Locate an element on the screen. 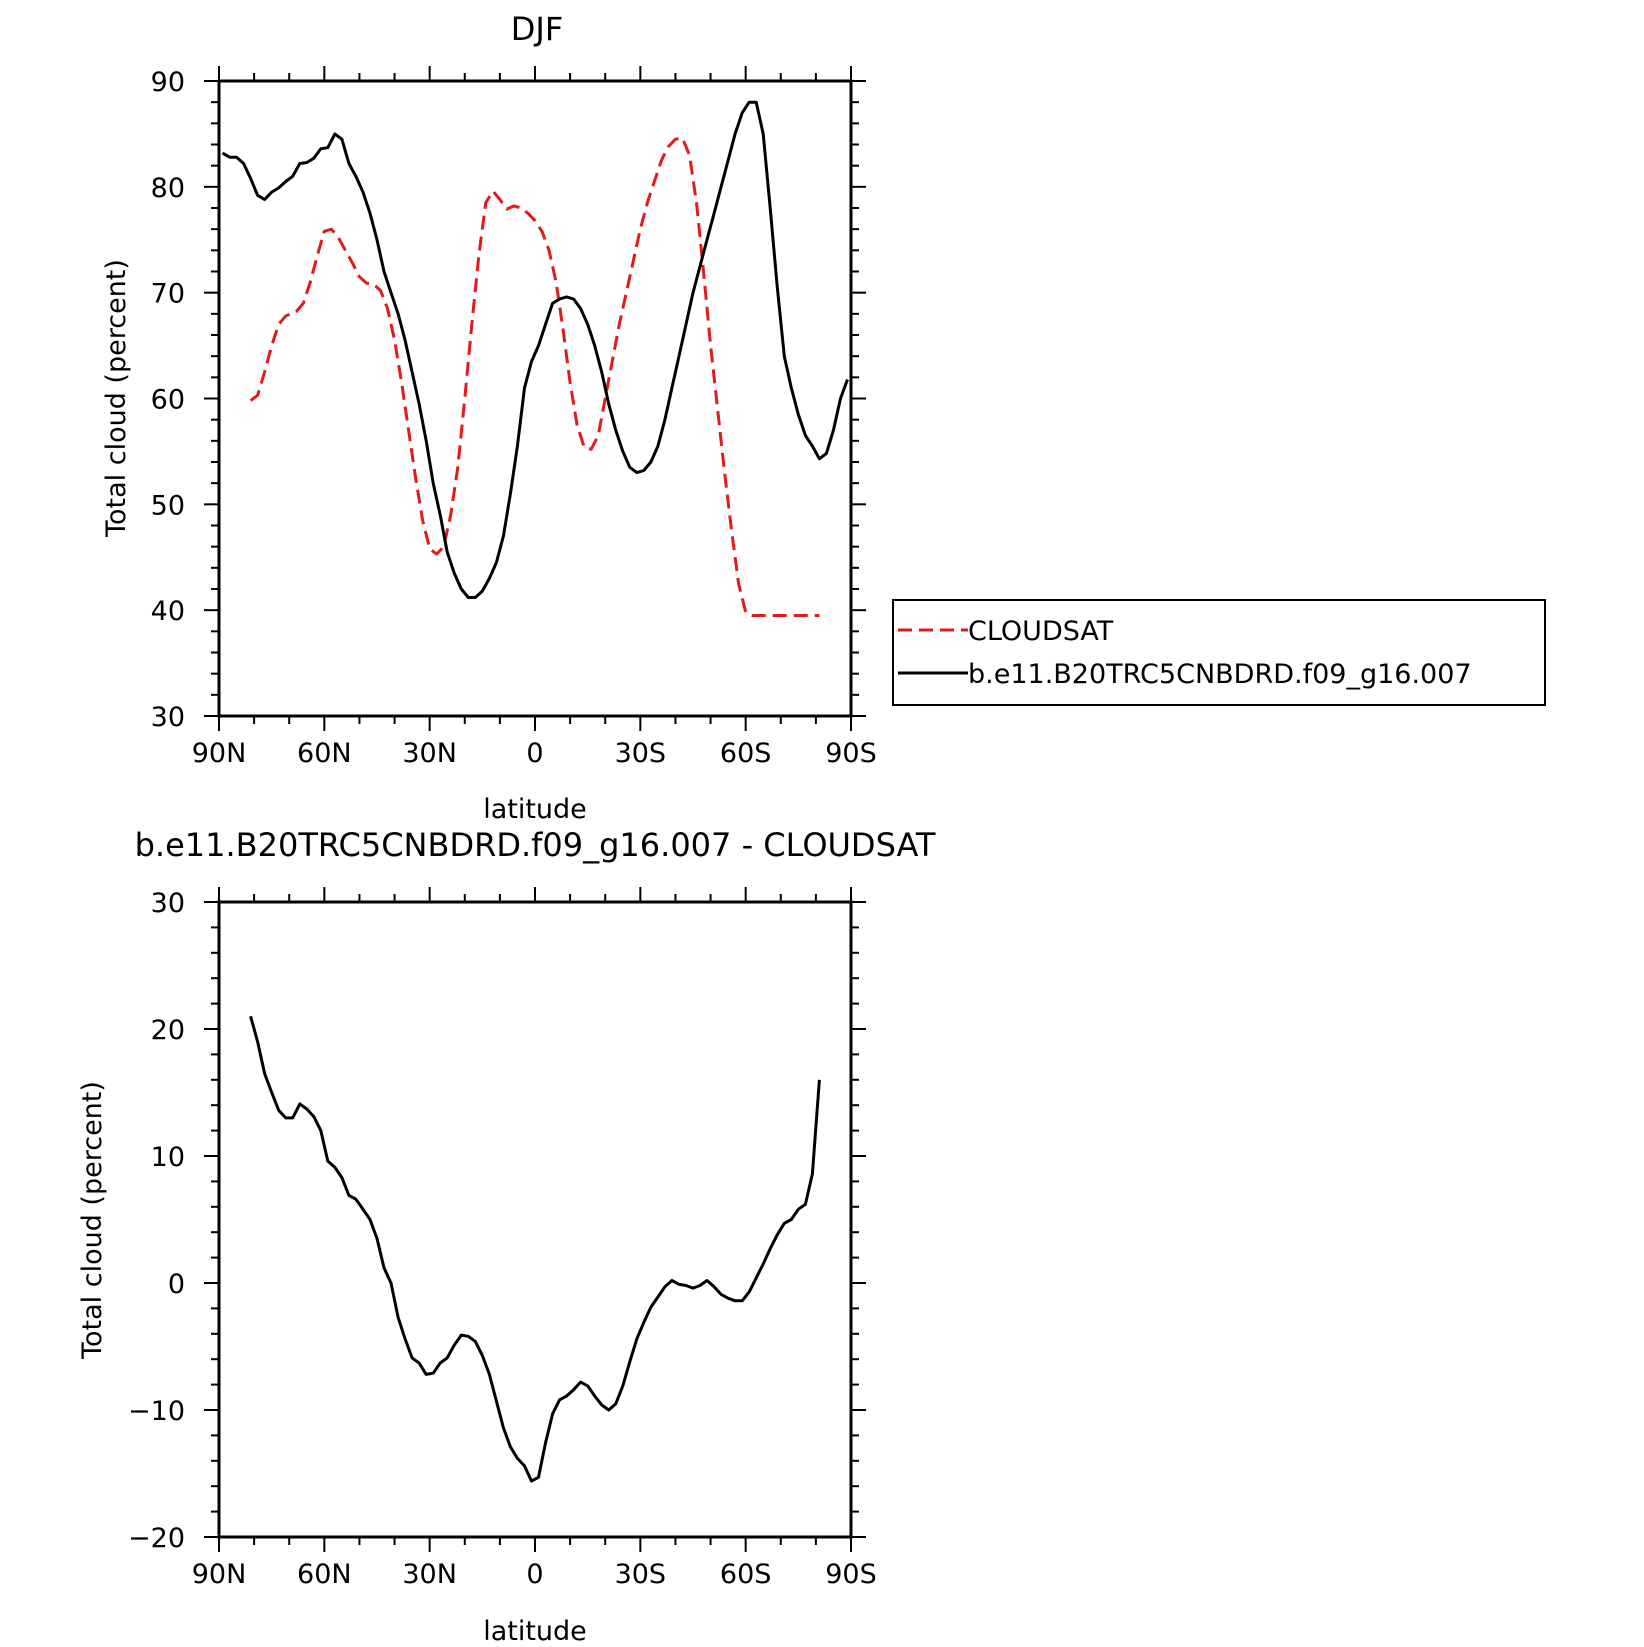 This screenshot has width=1644, height=1647. top-x-tick-label: 90N is located at coordinates (219, 753).